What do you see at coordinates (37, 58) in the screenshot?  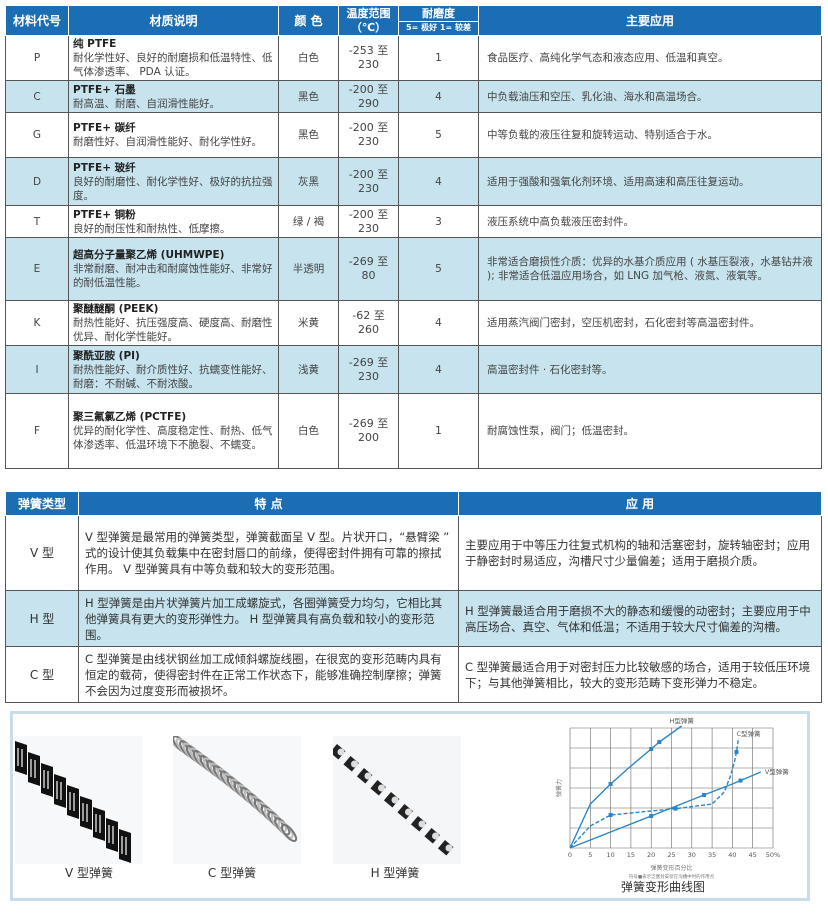 I see `material-code: P` at bounding box center [37, 58].